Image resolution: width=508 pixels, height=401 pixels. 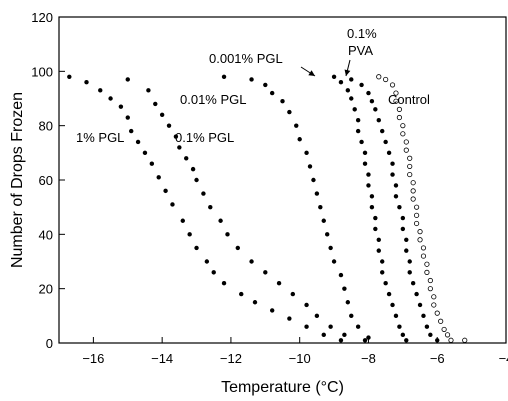 I want to click on x-tick-label: −8, so click(x=368, y=358).